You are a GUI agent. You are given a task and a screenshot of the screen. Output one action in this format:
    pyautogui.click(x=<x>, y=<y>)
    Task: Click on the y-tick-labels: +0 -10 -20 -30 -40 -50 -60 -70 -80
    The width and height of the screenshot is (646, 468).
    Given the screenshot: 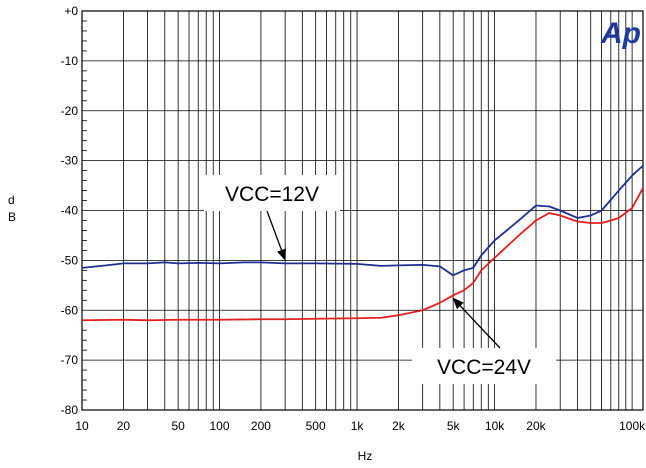 What is the action you would take?
    pyautogui.click(x=70, y=210)
    